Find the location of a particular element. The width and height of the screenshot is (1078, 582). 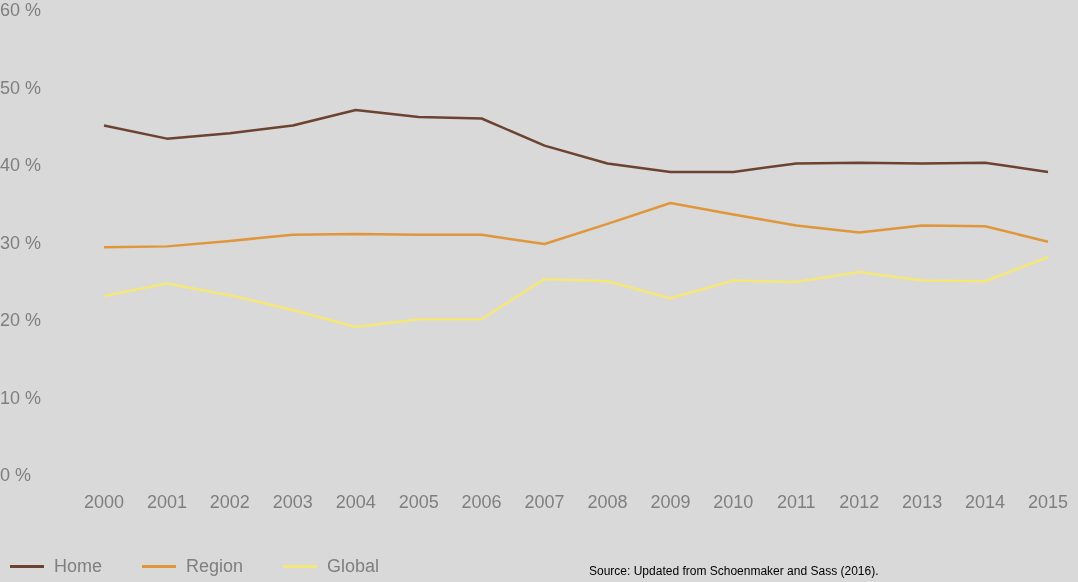

x-tick-label: 2014 is located at coordinates (985, 501).